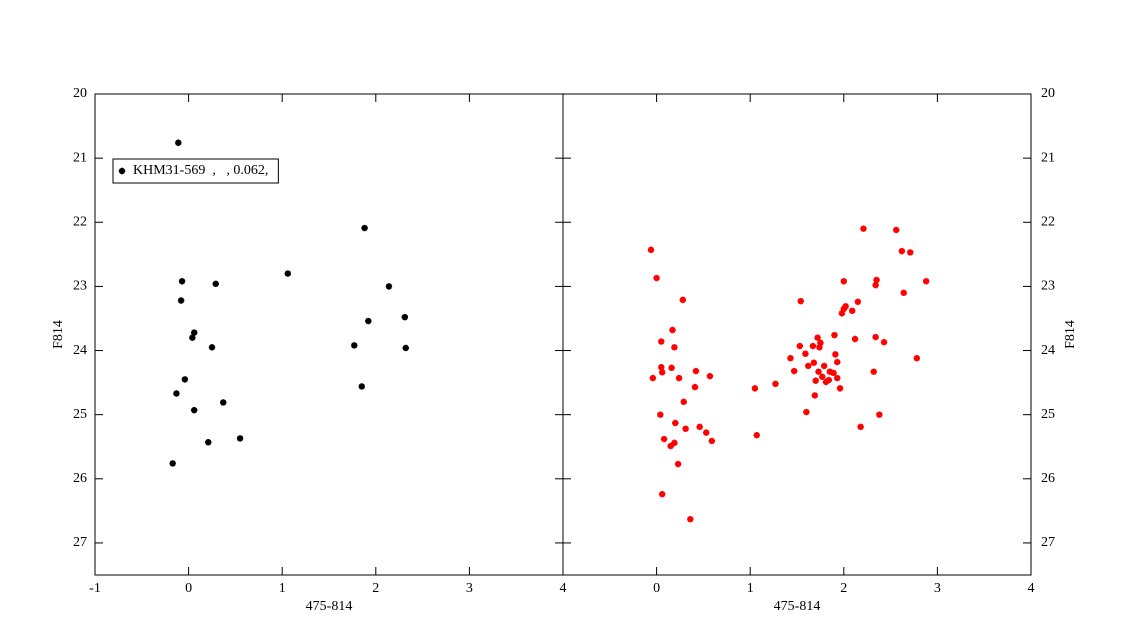  Describe the element at coordinates (289, 303) in the screenshot. I see `series` at that location.